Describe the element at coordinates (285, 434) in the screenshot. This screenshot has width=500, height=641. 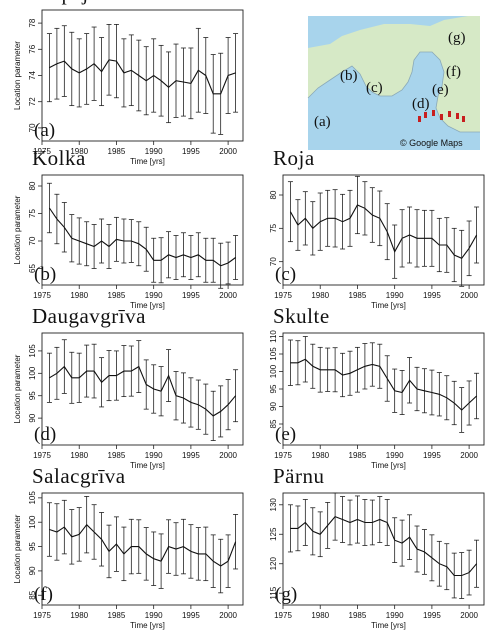
I see `panel-letter: (e)` at that location.